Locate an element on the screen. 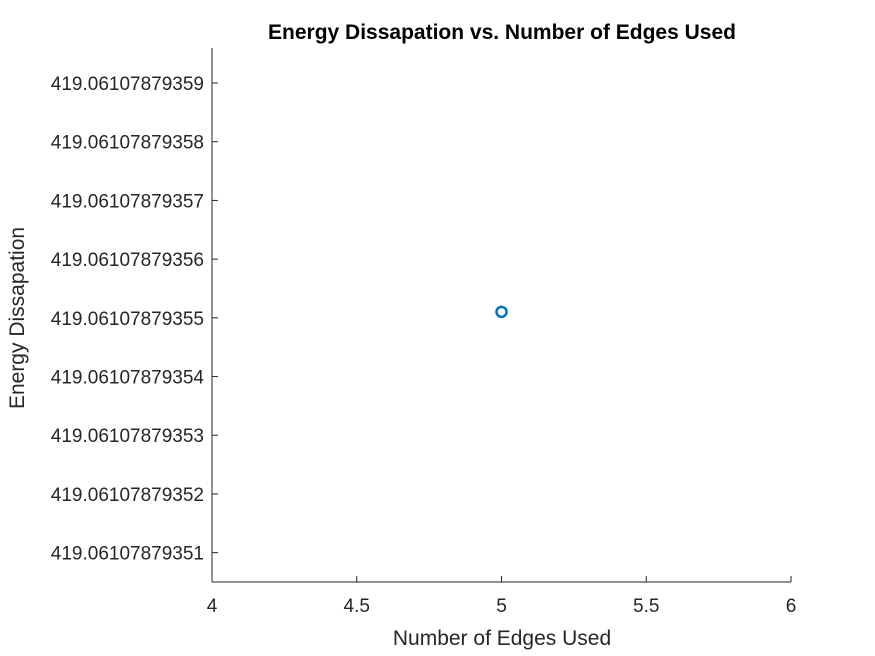 The height and width of the screenshot is (656, 875). y-tick-label: 419.06107879359 is located at coordinates (127, 84).